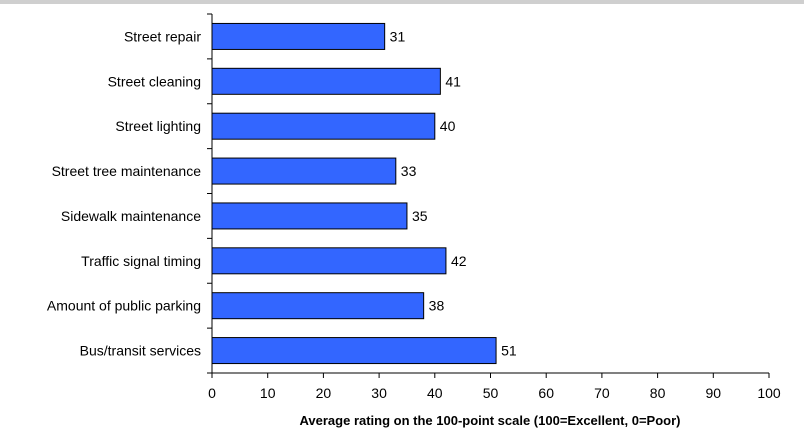 Image resolution: width=804 pixels, height=436 pixels. Describe the element at coordinates (379, 393) in the screenshot. I see `x-tick-label: 30` at that location.